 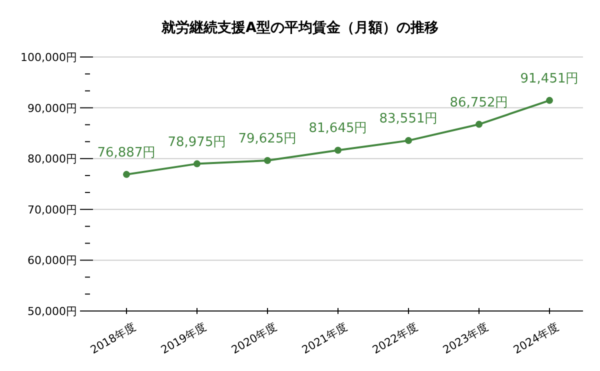 I want to click on y-tick-label: 50,000円, so click(x=52, y=311).